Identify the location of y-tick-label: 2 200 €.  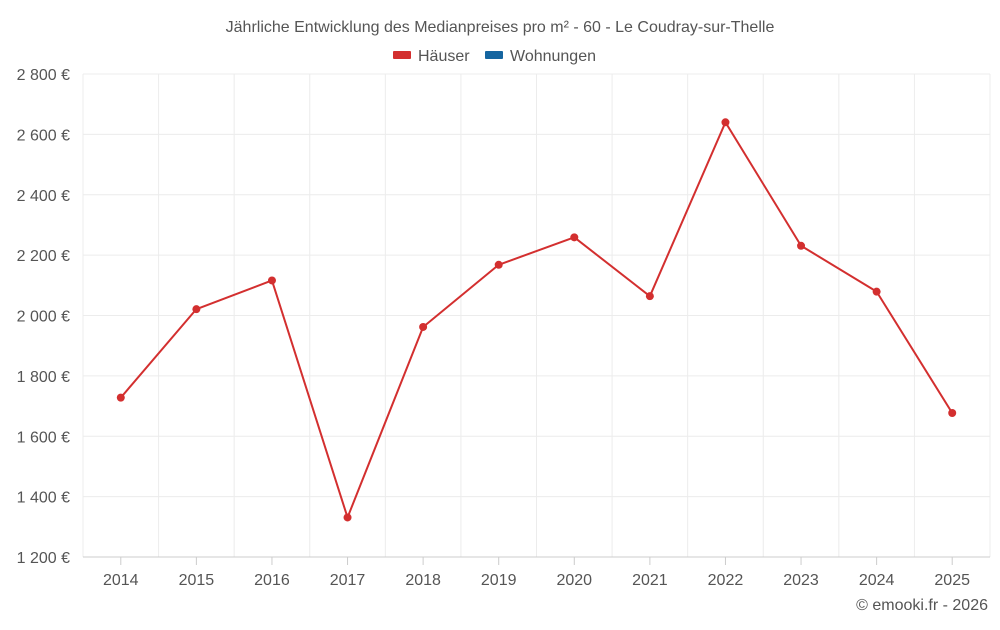
(43, 256).